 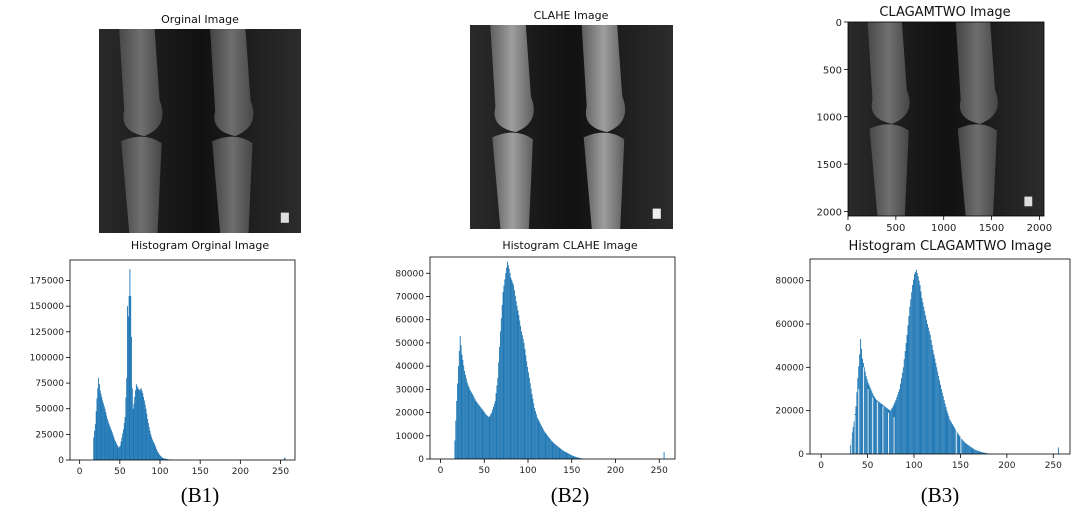 I want to click on image-x-tick-label: 500, so click(x=895, y=228).